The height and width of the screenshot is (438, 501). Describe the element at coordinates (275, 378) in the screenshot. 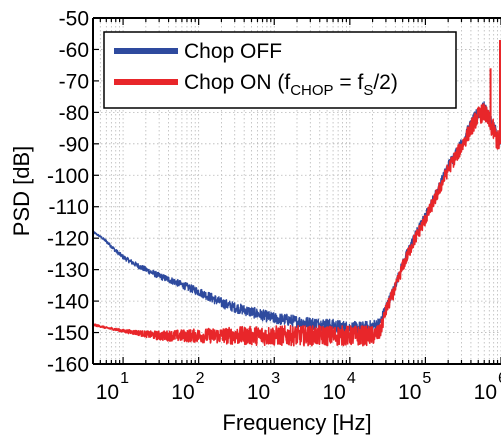

I see `x-tick-exponent: 3` at that location.